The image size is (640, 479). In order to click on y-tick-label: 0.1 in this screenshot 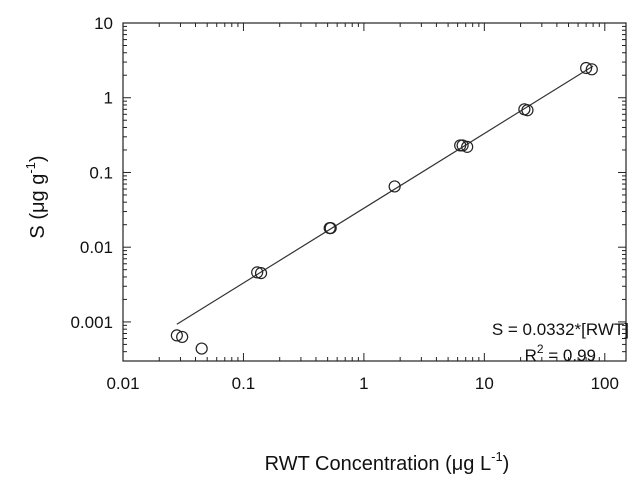, I will do `click(101, 172)`.